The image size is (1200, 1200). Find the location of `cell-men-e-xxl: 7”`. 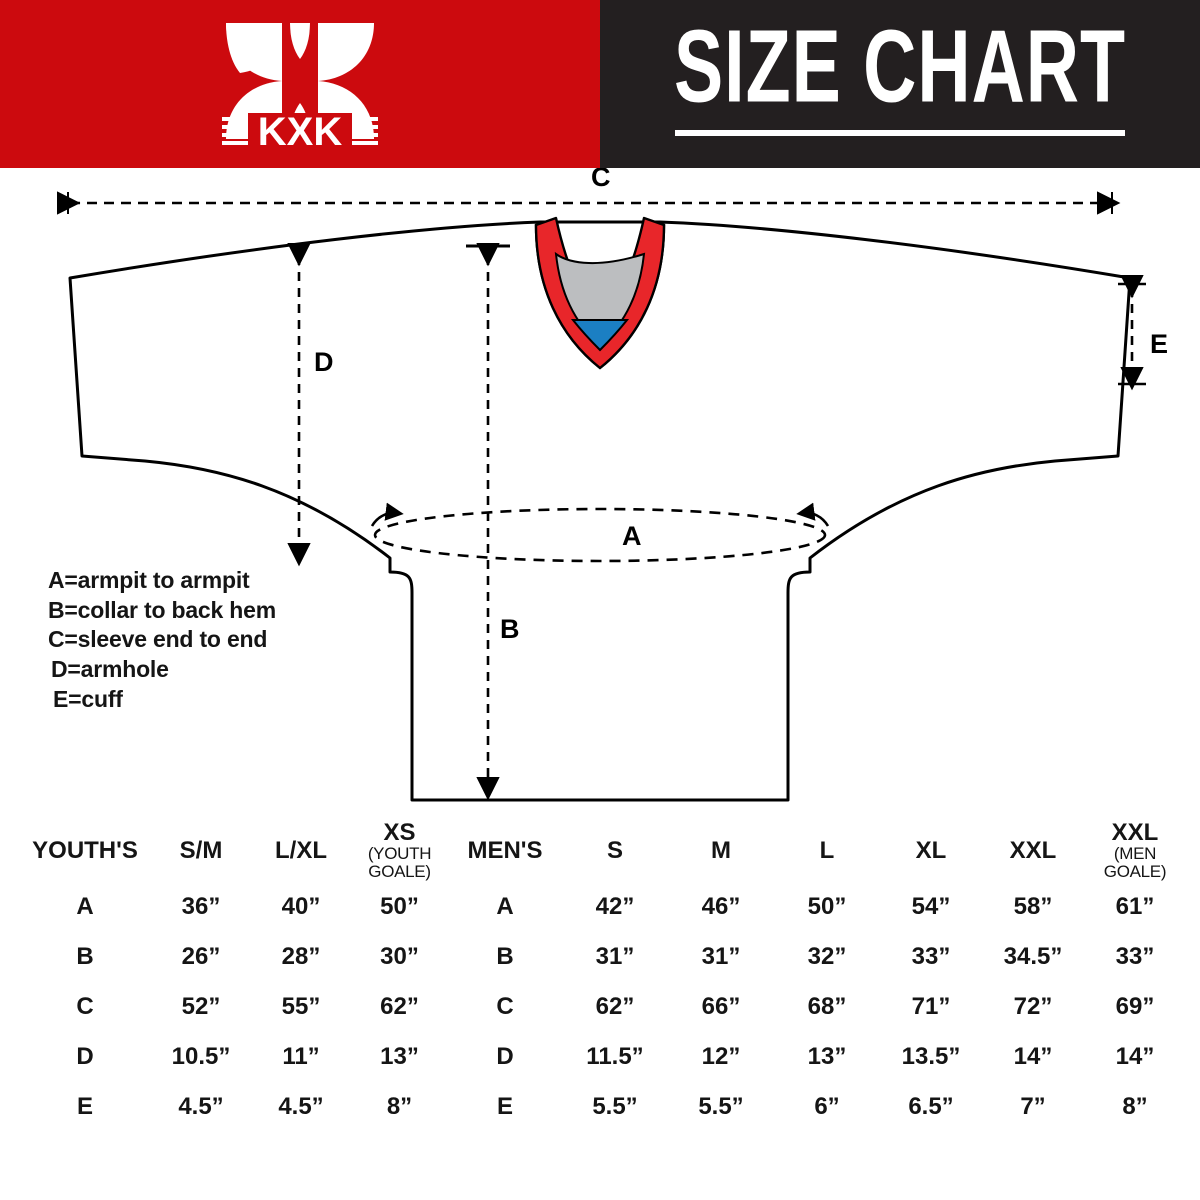

cell-men-e-xxl: 7” is located at coordinates (1033, 1106).